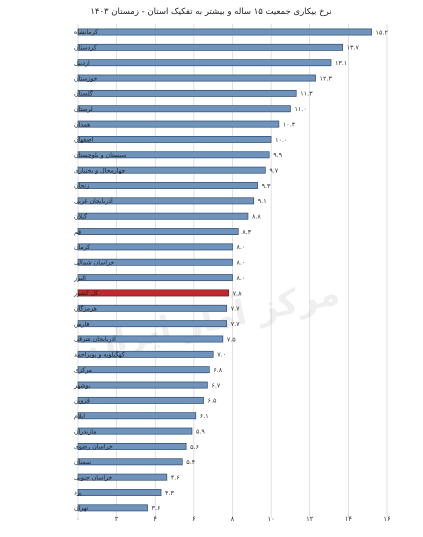 This screenshot has width=423, height=537. What do you see at coordinates (204, 416) in the screenshot?
I see `value-label: ۶.۱` at bounding box center [204, 416].